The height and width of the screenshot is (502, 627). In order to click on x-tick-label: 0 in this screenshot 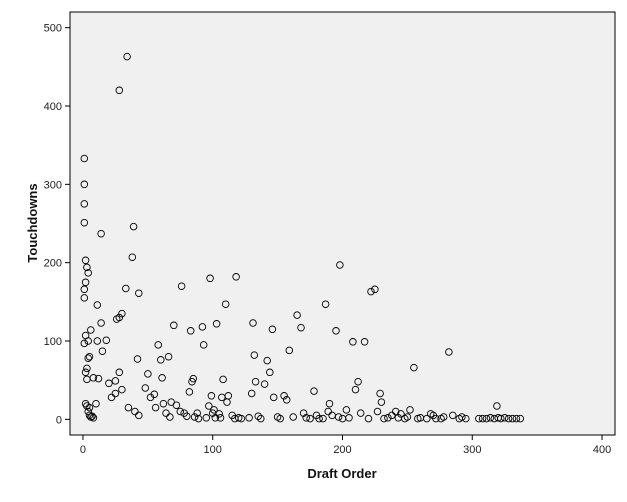, I will do `click(83, 450)`.